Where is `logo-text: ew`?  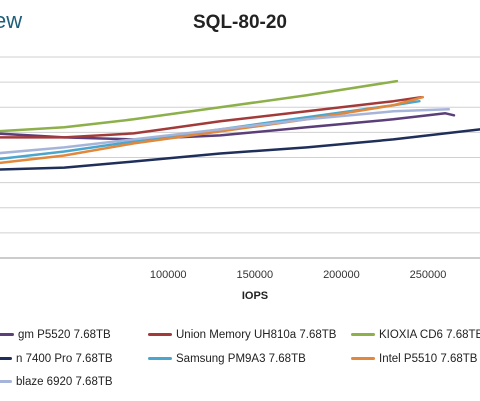
logo-text: ew is located at coordinates (11, 20).